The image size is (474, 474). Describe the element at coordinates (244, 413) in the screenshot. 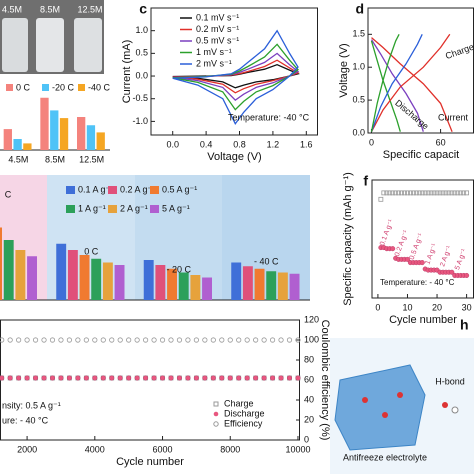

I see `legend-label: Discharge` at that location.